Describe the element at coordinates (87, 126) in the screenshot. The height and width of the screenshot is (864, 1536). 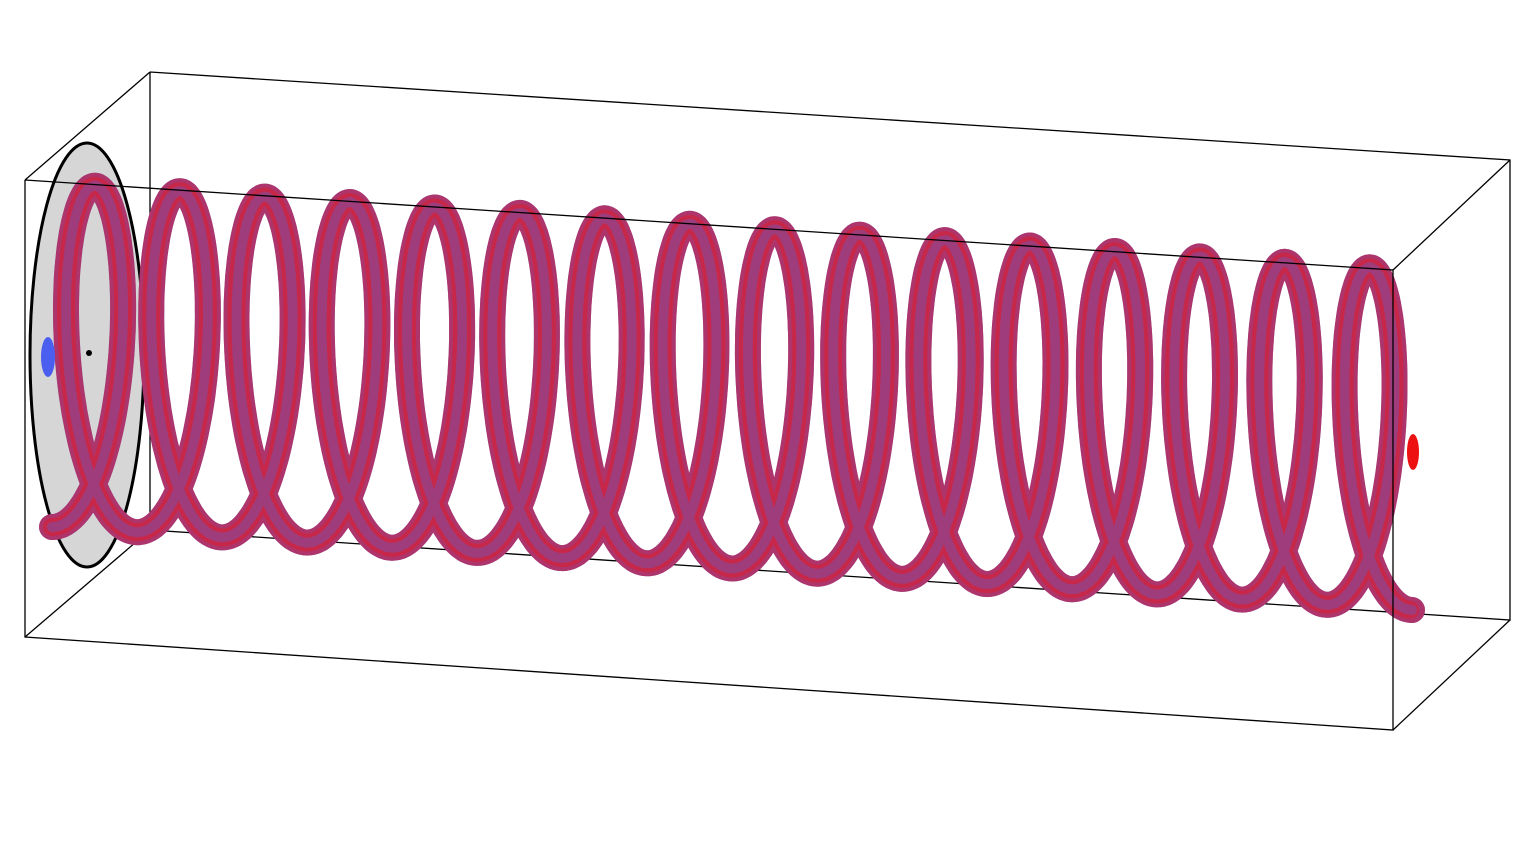
I see `box-edge-top-left` at that location.